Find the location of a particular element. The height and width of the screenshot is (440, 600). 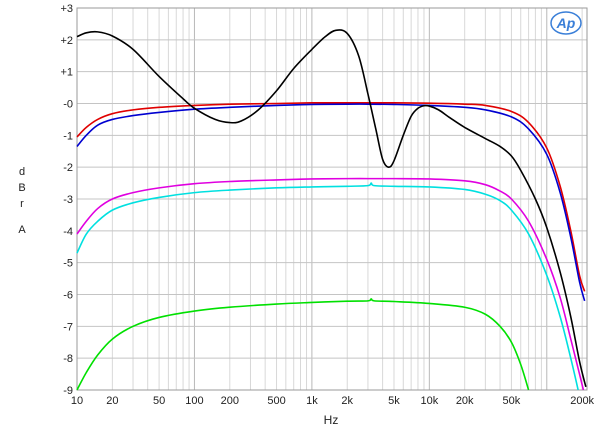

y-axis-label-line: r is located at coordinates (22, 204).